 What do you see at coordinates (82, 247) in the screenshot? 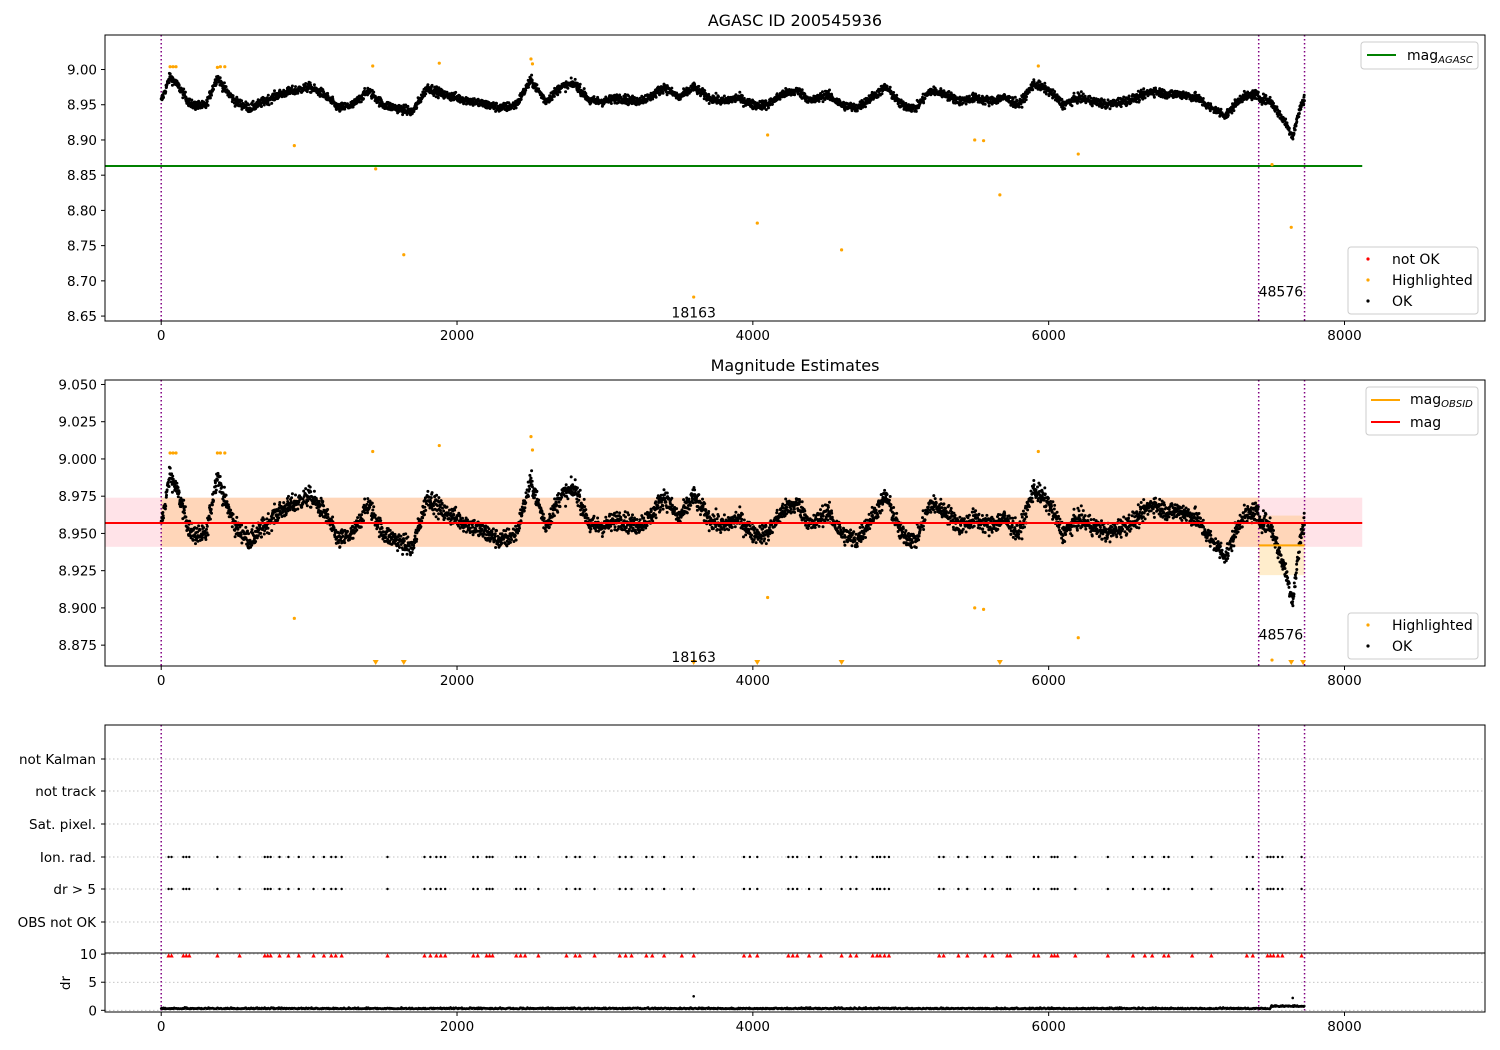
I see `y-tick-label: 8.75` at bounding box center [82, 247].